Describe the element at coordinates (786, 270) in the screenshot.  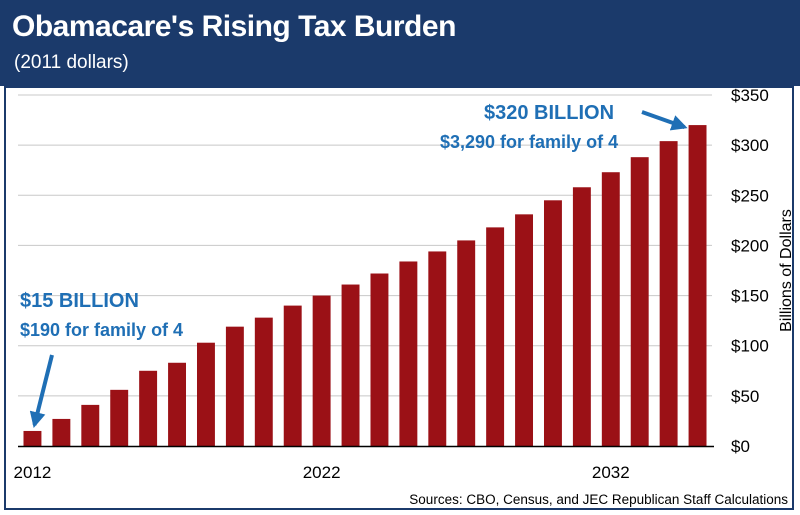
I see `y-axis-title: Billions of Dollars` at that location.